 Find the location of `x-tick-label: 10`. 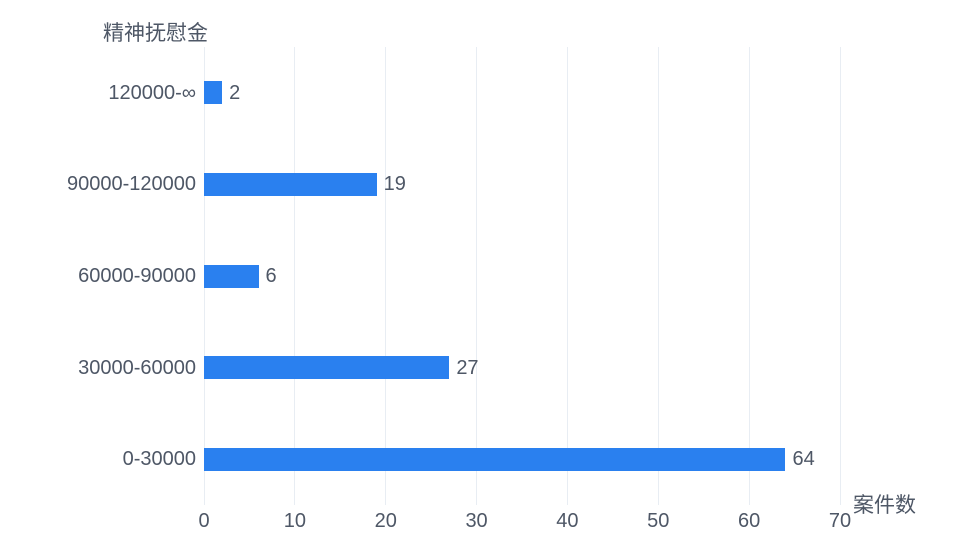

x-tick-label: 10 is located at coordinates (294, 521).